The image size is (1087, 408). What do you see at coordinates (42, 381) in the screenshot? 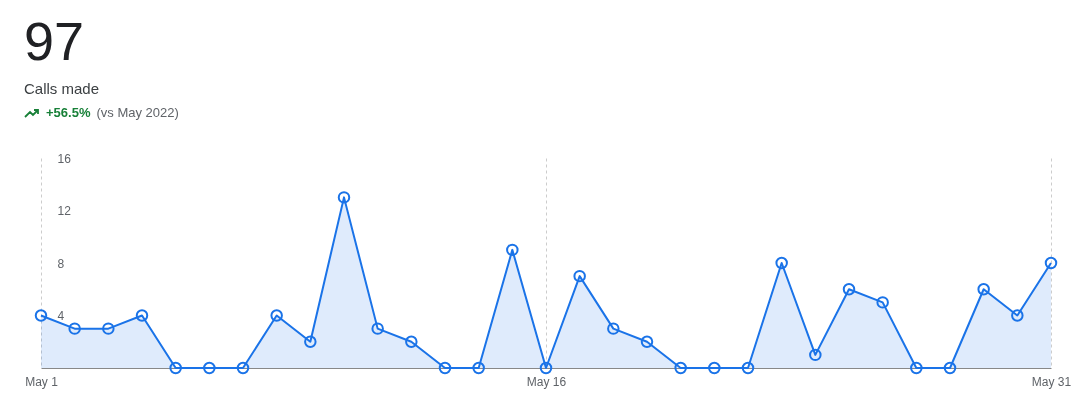
I see `x-tick-label: May 1` at bounding box center [42, 381].